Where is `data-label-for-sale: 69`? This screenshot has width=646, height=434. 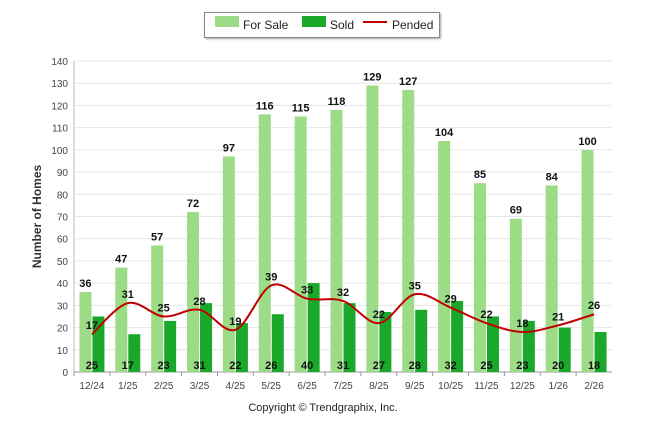 data-label-for-sale: 69 is located at coordinates (516, 211).